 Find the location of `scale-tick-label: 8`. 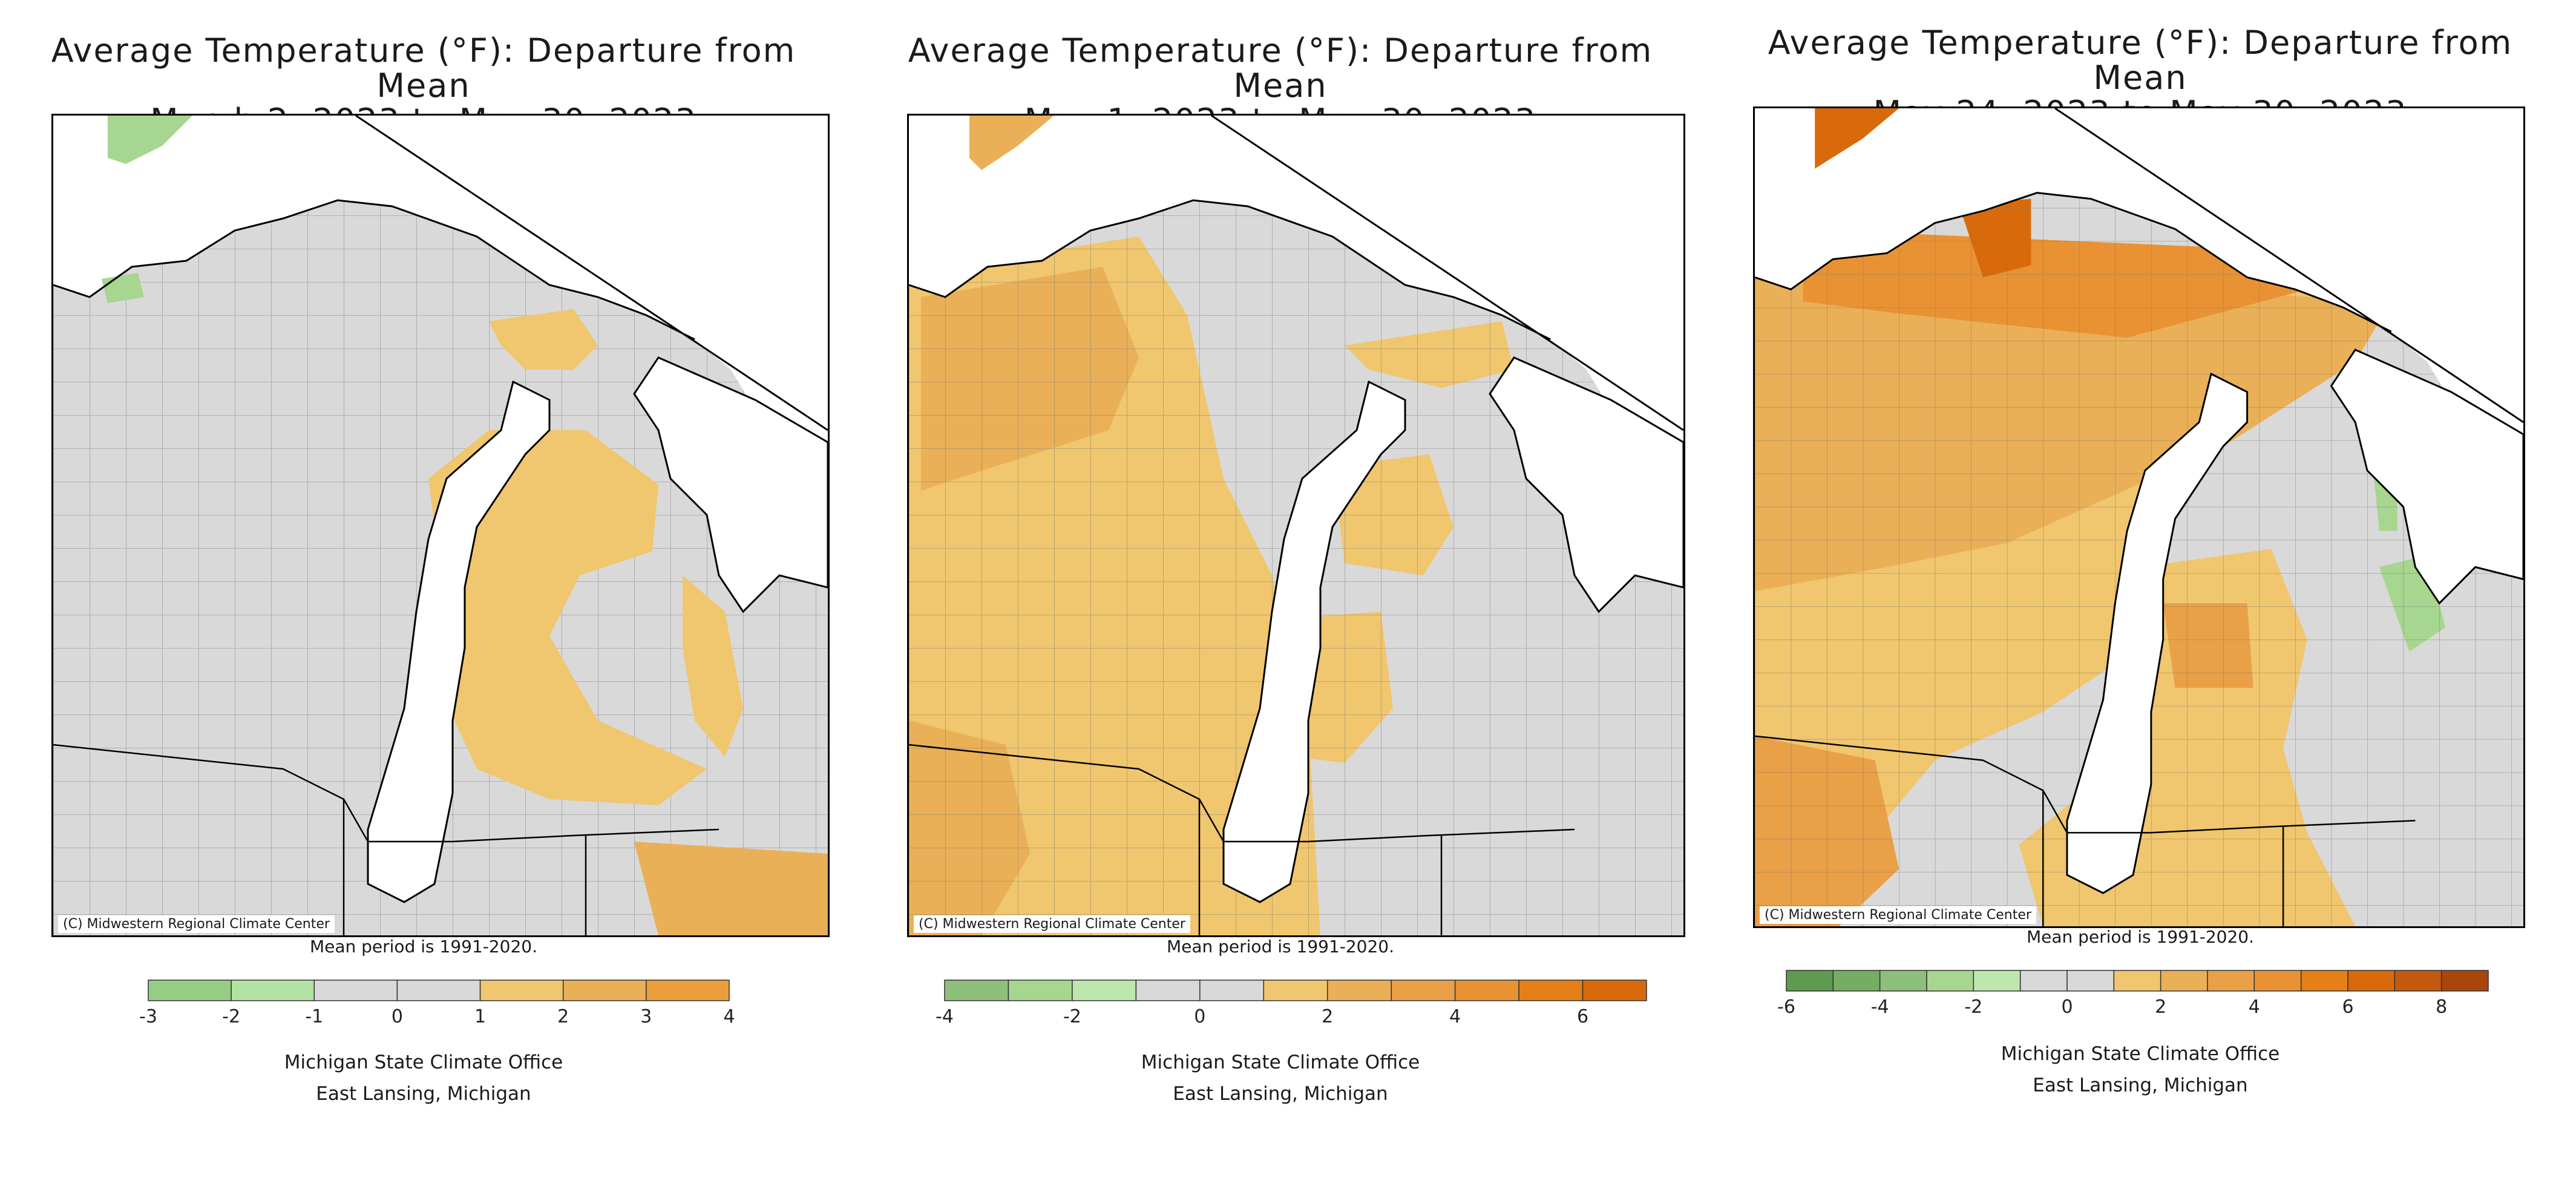

scale-tick-label: 8 is located at coordinates (2441, 1007).